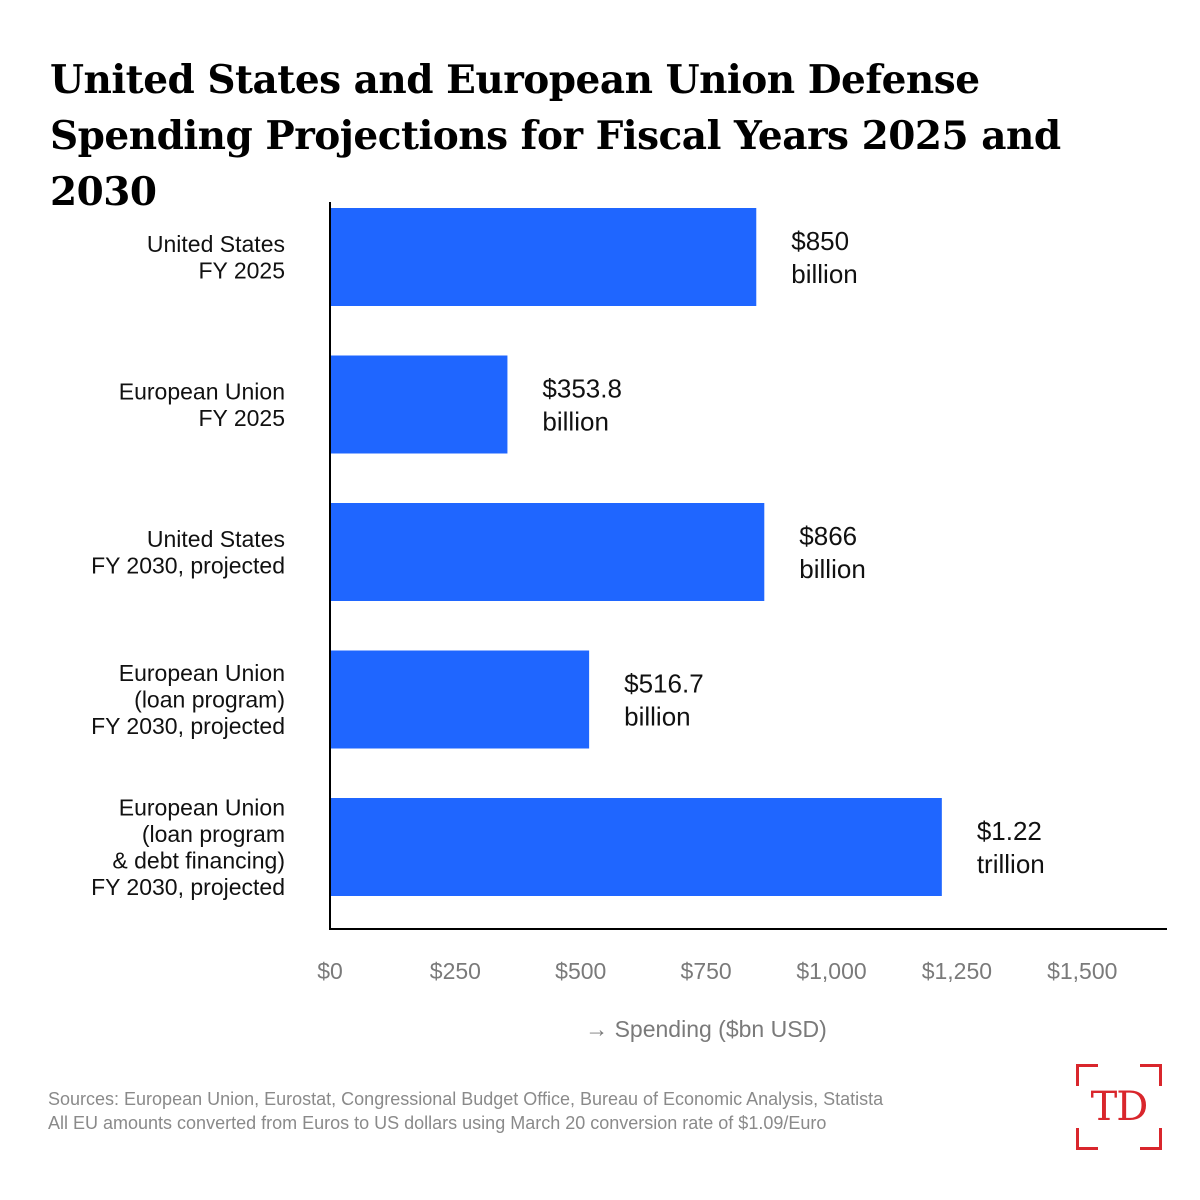 This screenshot has height=1200, width=1200. I want to click on category-label: (loan program), so click(209, 700).